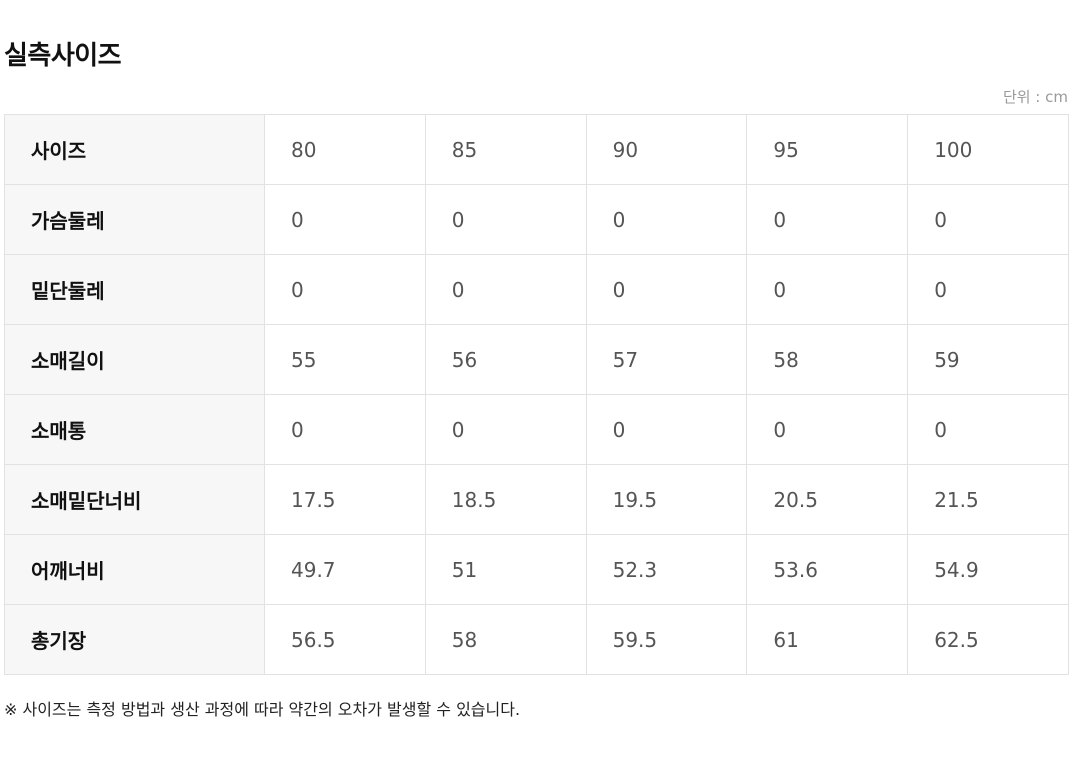 The width and height of the screenshot is (1072, 762). Describe the element at coordinates (666, 569) in the screenshot. I see `table-cell: 52.3` at that location.